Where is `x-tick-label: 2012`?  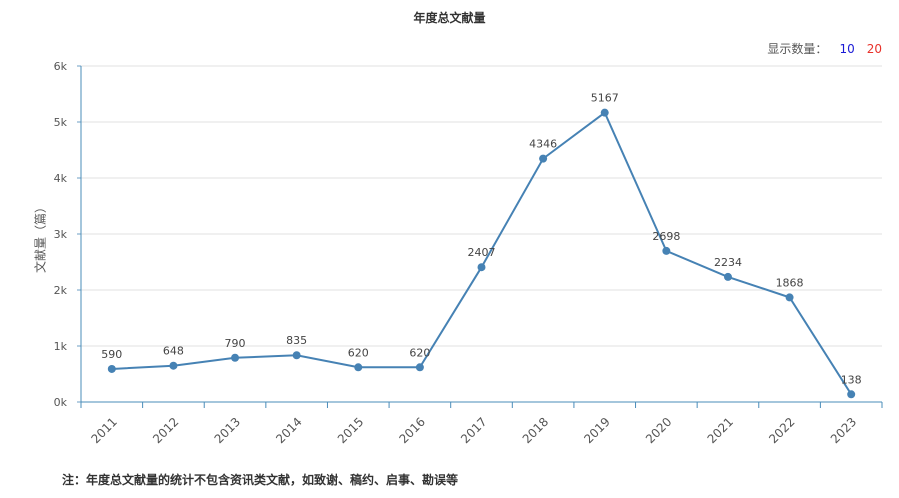 x-tick-label: 2012 is located at coordinates (165, 430).